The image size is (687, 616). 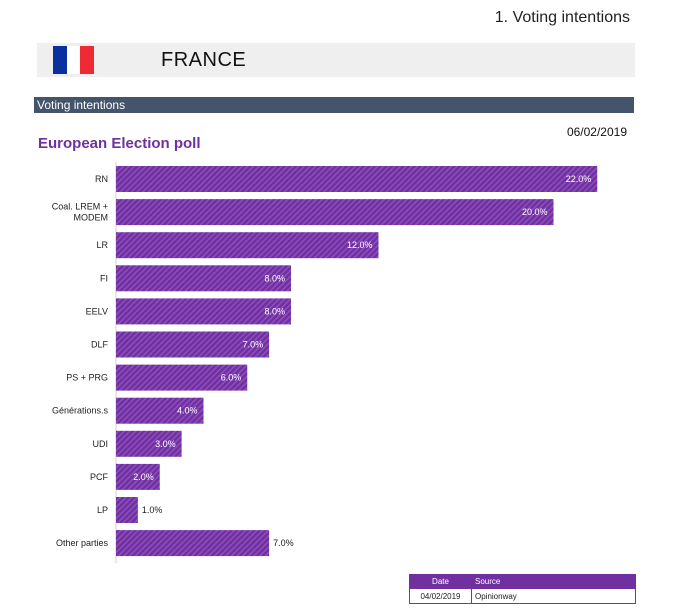 What do you see at coordinates (274, 311) in the screenshot?
I see `value-label-4: 8.0%` at bounding box center [274, 311].